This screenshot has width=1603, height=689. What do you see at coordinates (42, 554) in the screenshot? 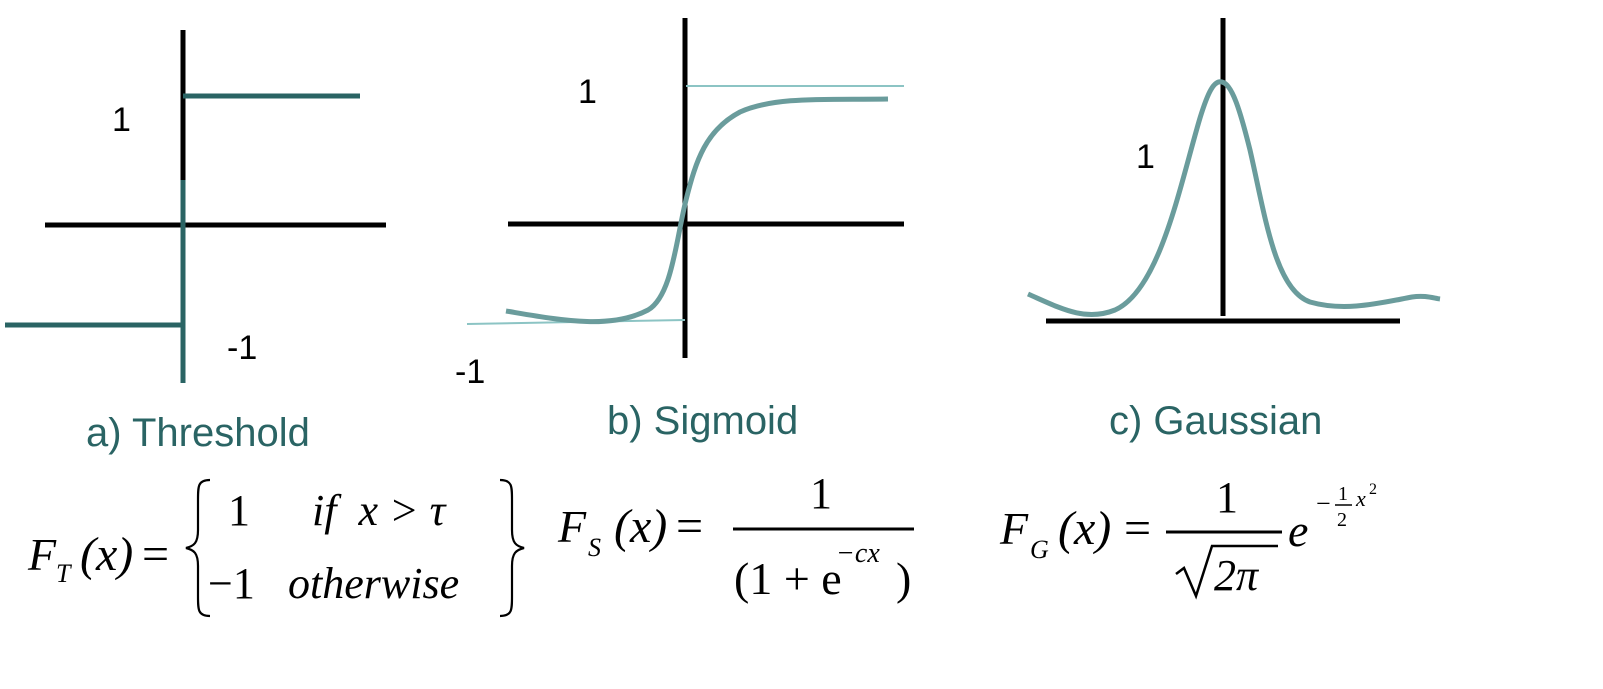
I see `threshold-formula-func: F` at bounding box center [42, 554].